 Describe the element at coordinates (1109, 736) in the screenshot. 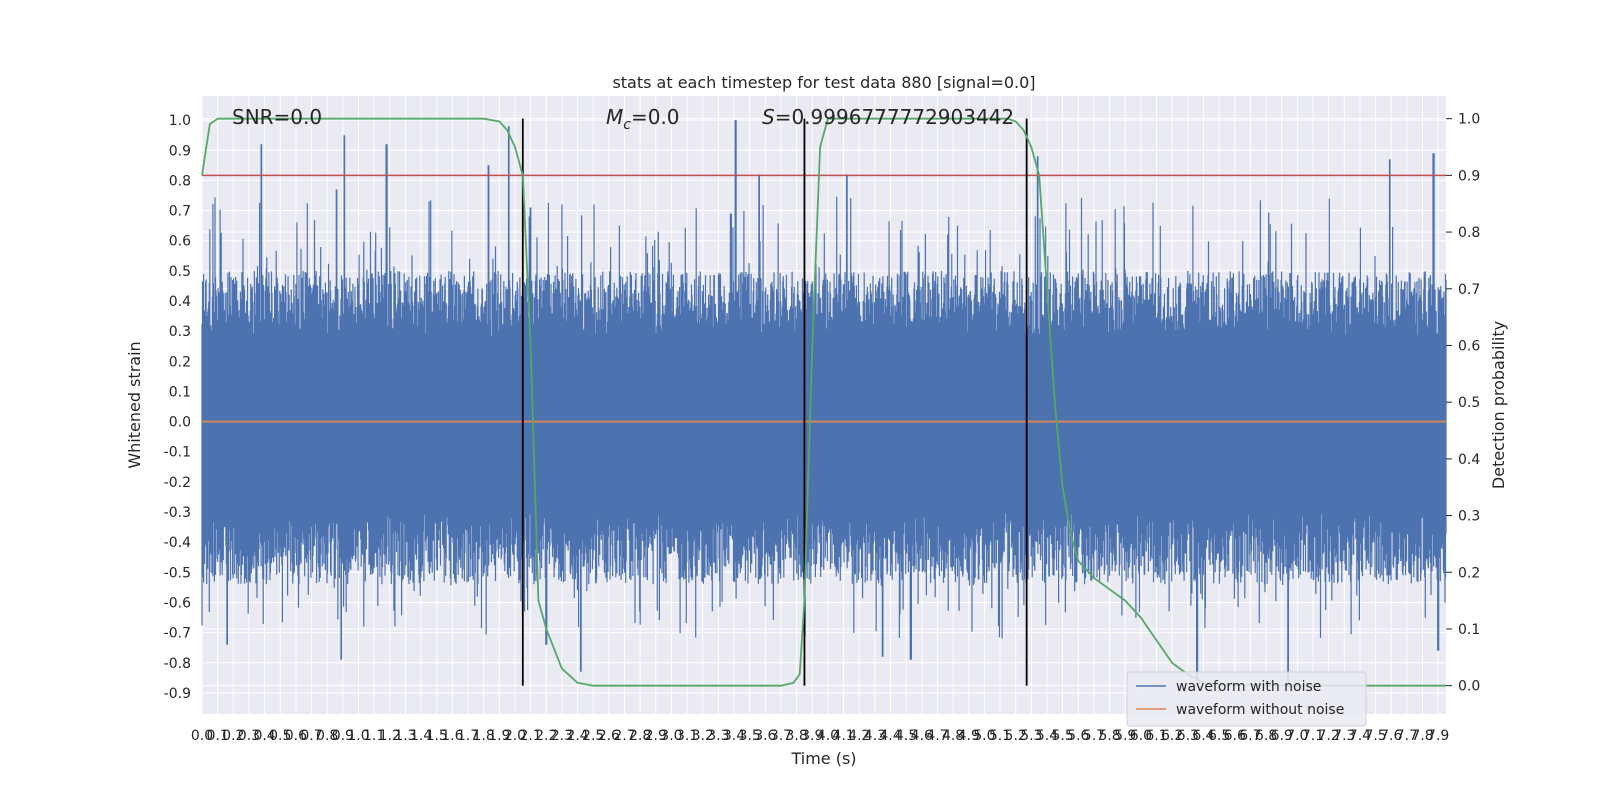

I see `x-tick-label: 5.8` at that location.